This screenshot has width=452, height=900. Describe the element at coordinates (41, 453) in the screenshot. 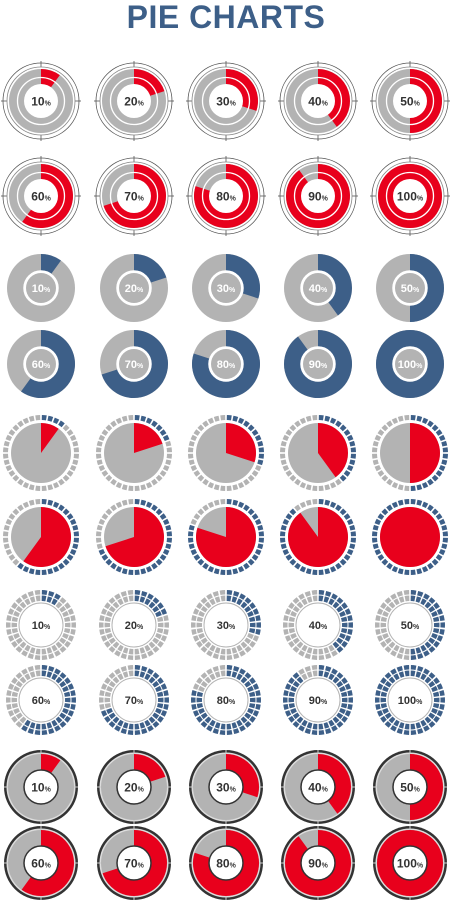

I see `pie-chart-10-percent` at that location.